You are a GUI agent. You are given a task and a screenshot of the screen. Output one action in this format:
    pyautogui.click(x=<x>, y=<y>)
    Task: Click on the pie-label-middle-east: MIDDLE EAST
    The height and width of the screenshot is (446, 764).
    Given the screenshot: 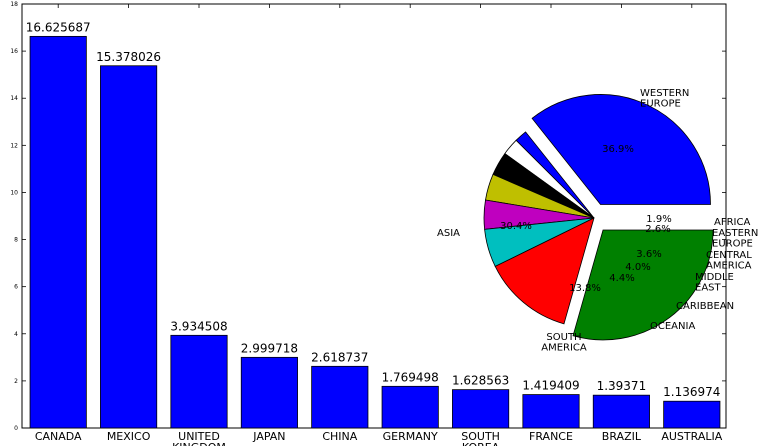 What is the action you would take?
    pyautogui.click(x=714, y=283)
    